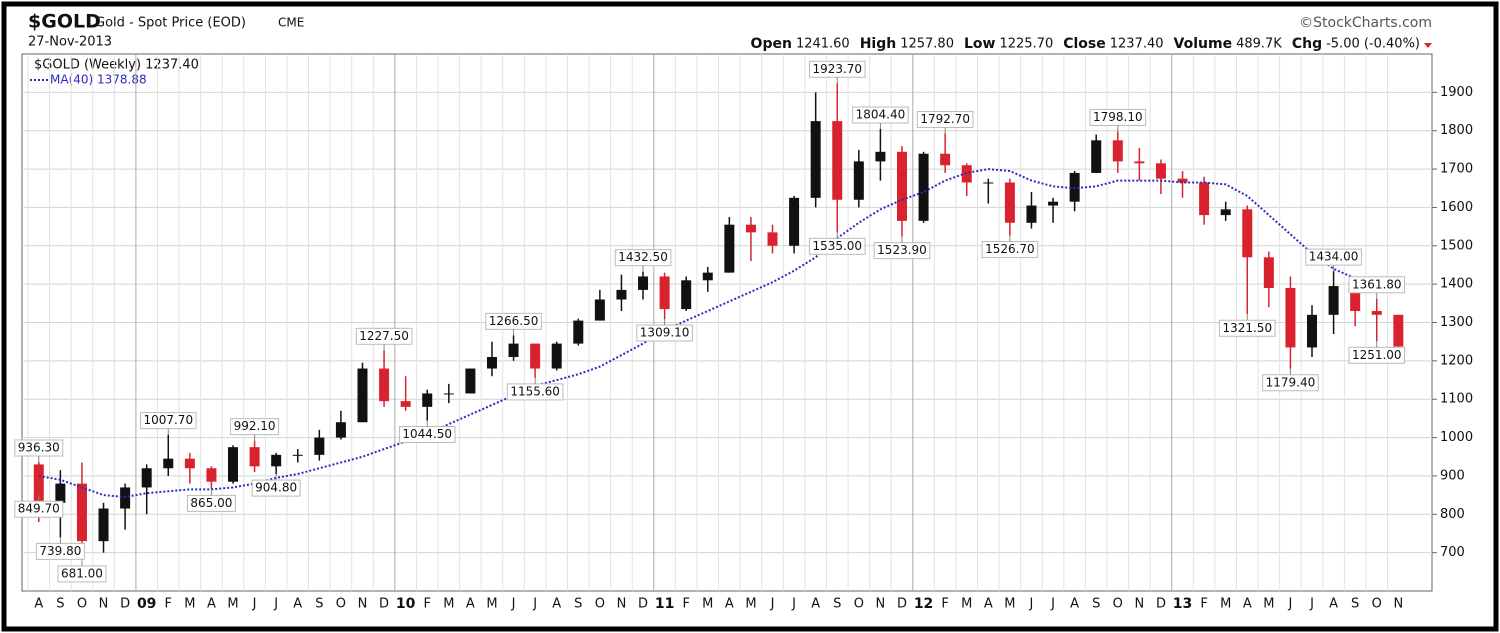  Describe the element at coordinates (1377, 355) in the screenshot. I see `annotation-label: 1251.00` at that location.